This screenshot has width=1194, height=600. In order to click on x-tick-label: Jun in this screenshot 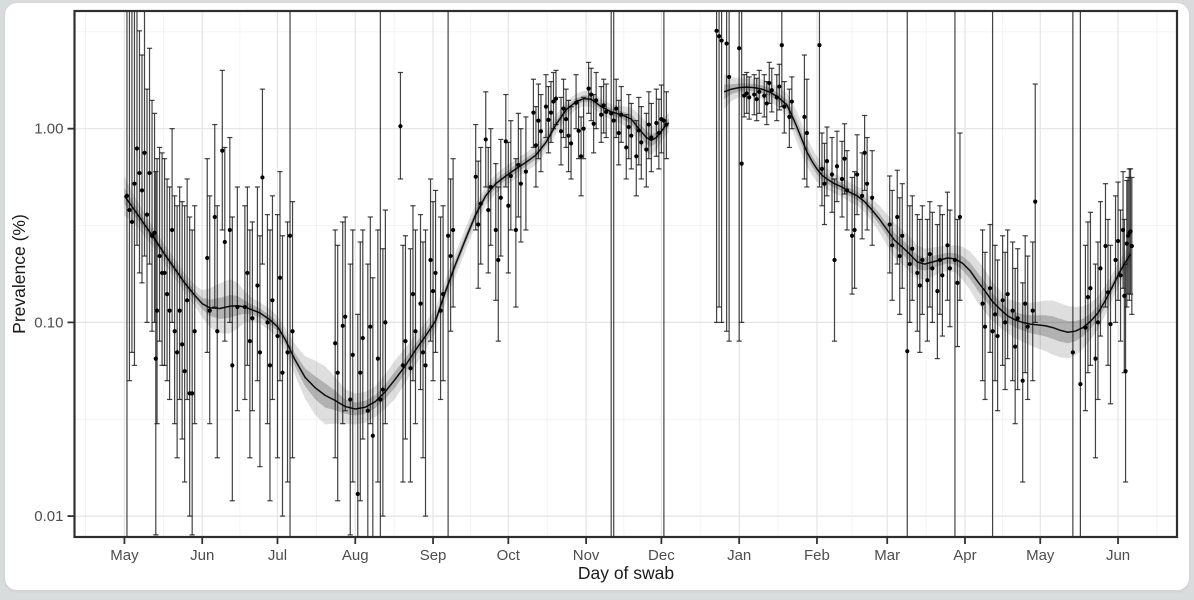, I will do `click(1118, 555)`.